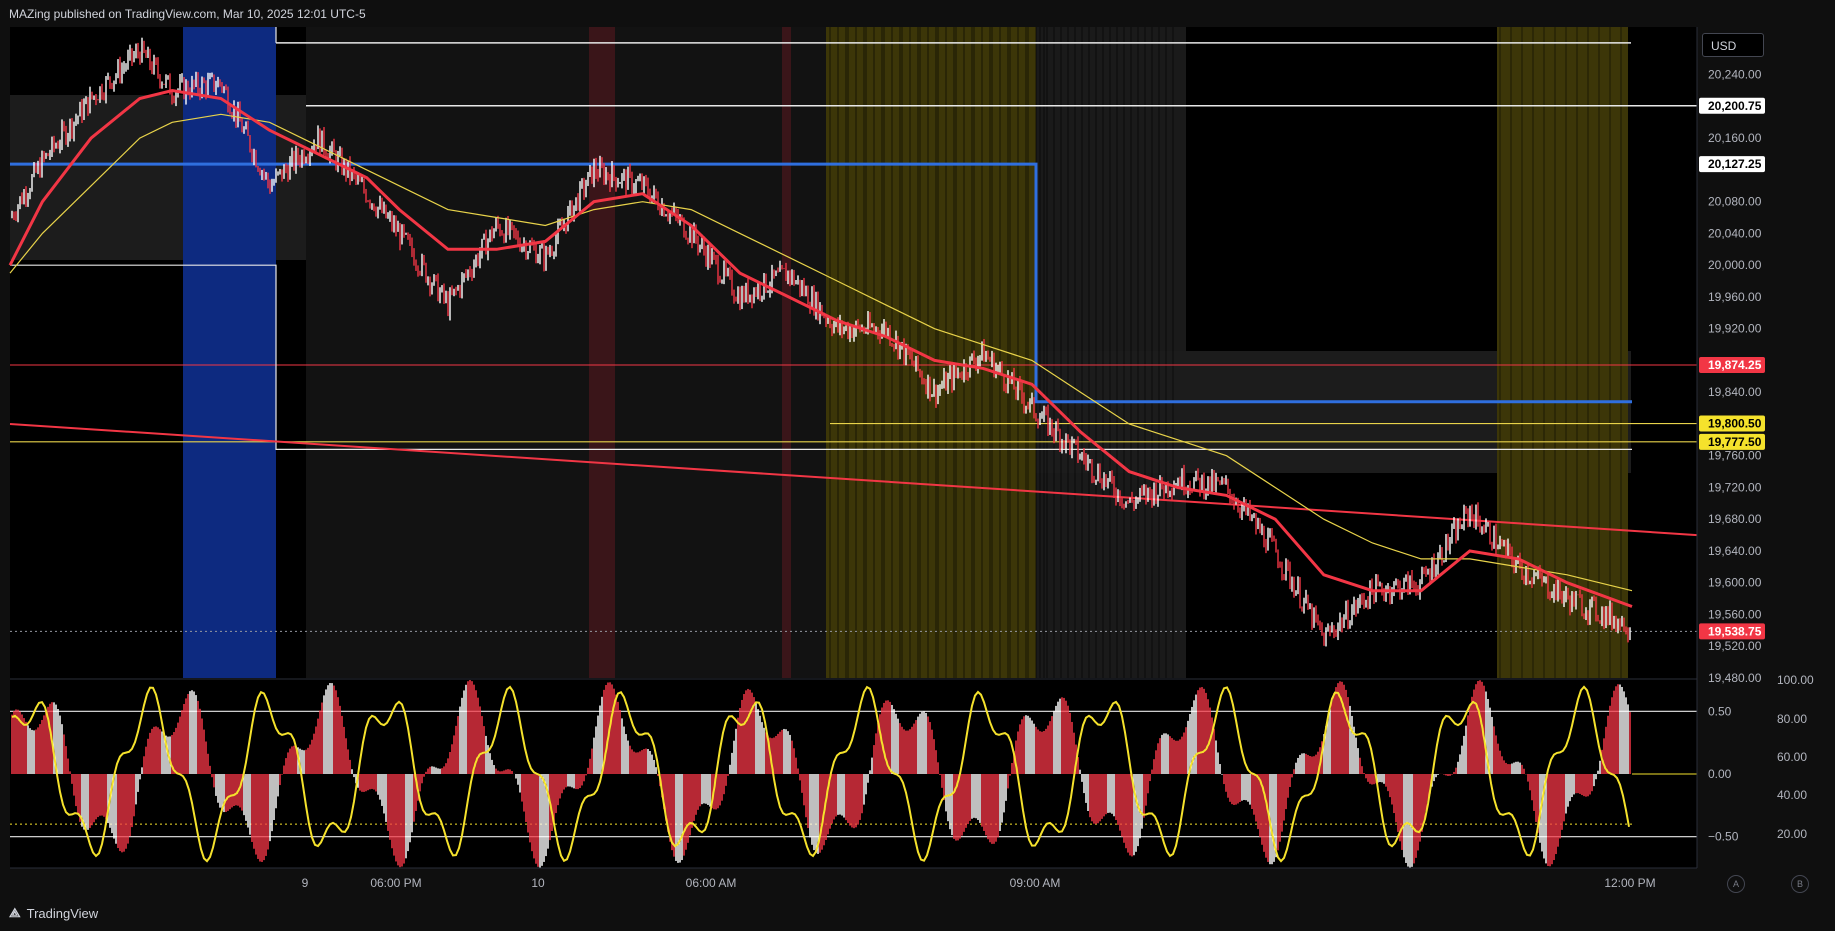 Image resolution: width=1835 pixels, height=931 pixels. I want to click on trend-line, so click(853, 479).